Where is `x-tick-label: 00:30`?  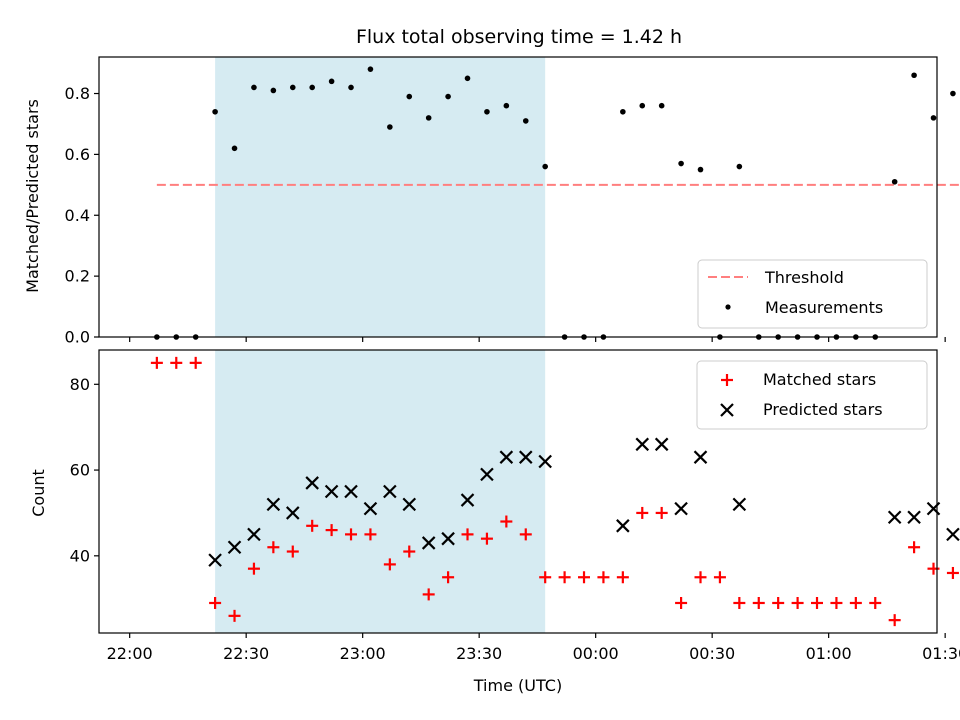
x-tick-label: 00:30 is located at coordinates (712, 653).